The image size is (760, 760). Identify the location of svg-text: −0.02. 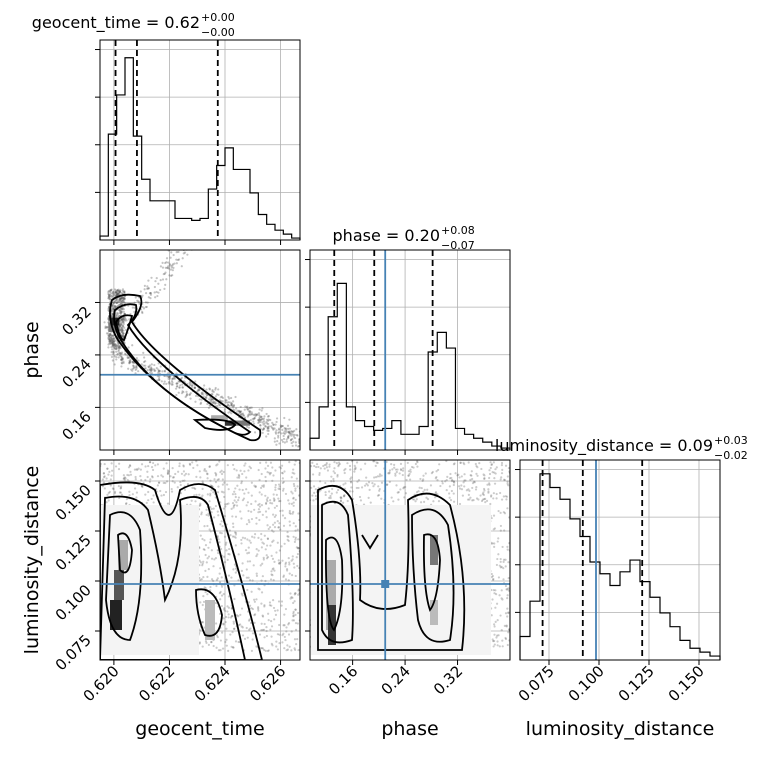
(731, 455).